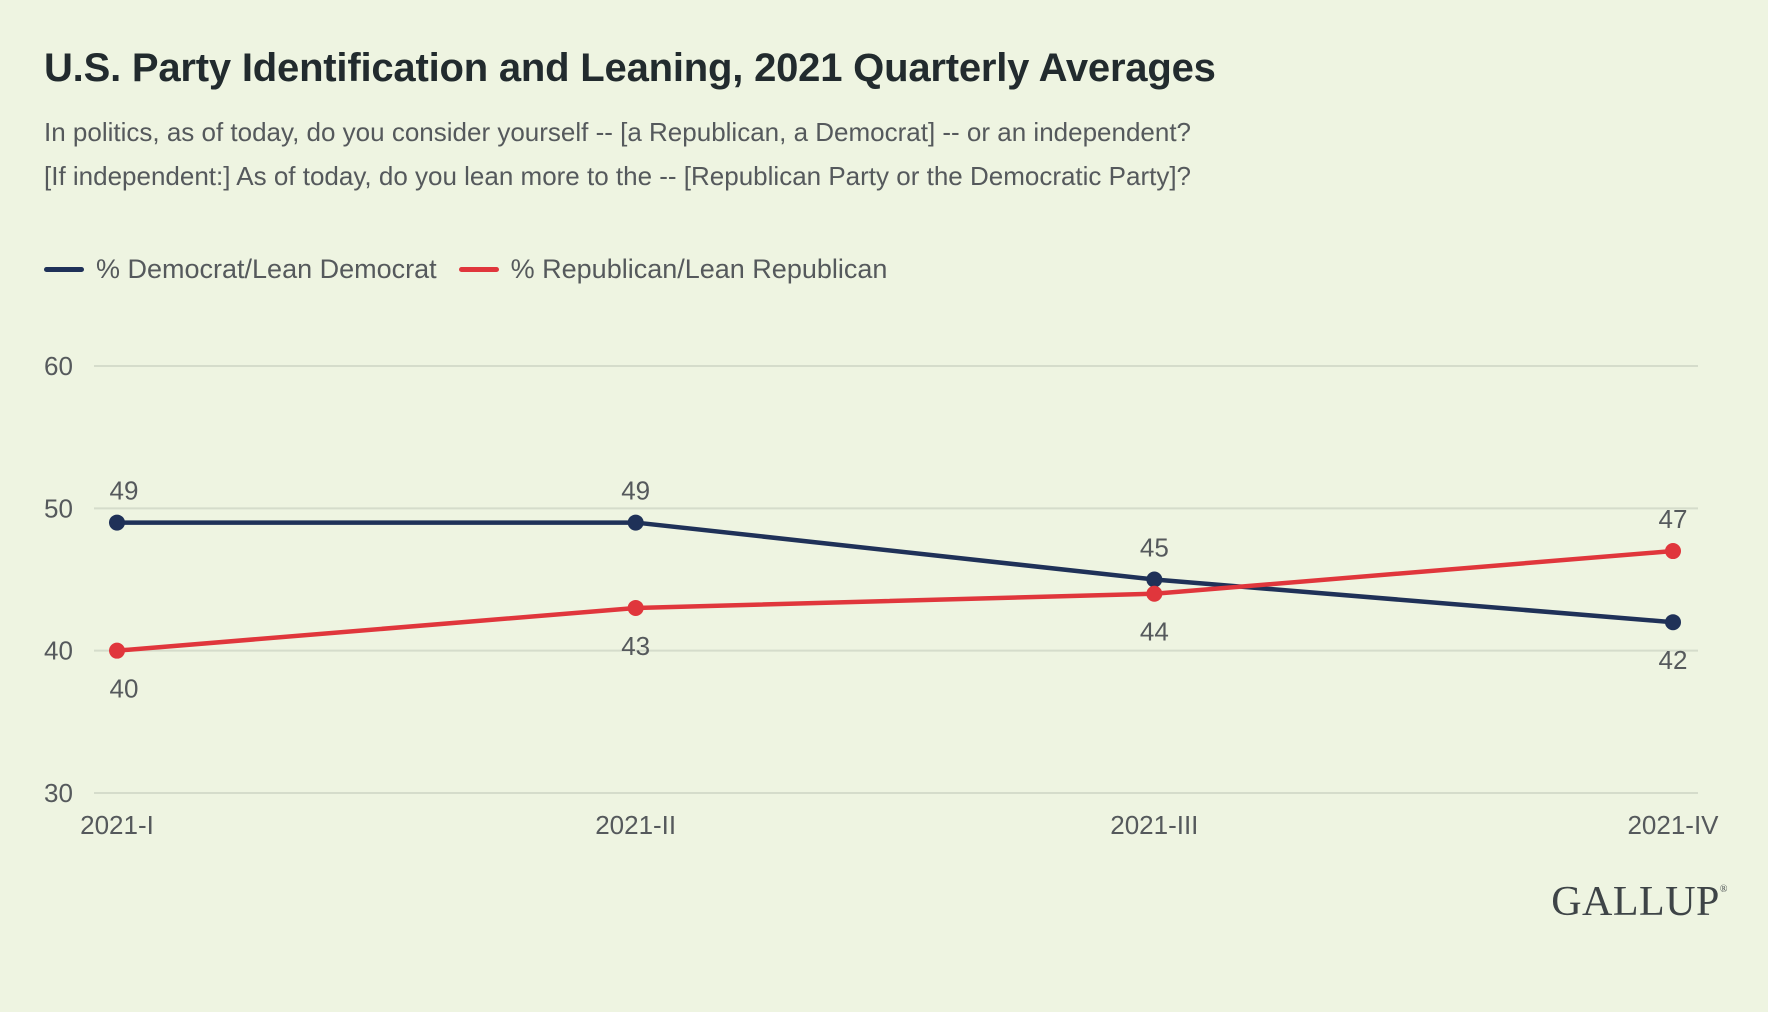  What do you see at coordinates (58, 651) in the screenshot?
I see `y-tick-label: 40` at bounding box center [58, 651].